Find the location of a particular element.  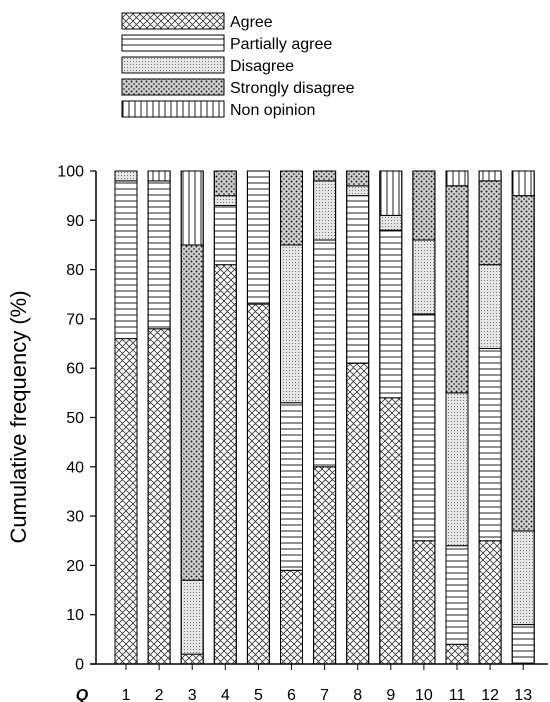

x-tick-label-2: 2 is located at coordinates (159, 694).